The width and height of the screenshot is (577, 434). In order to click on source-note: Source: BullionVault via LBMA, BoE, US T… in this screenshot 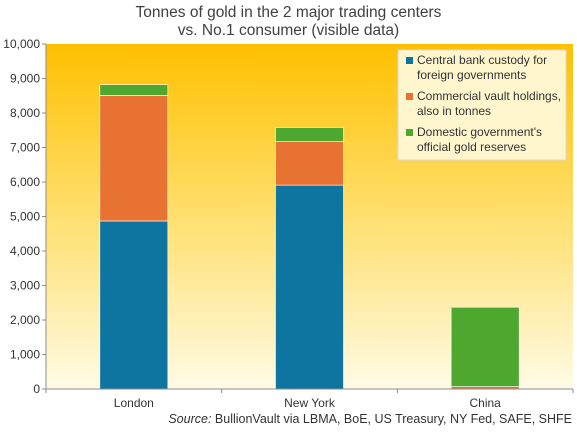, I will do `click(286, 419)`.